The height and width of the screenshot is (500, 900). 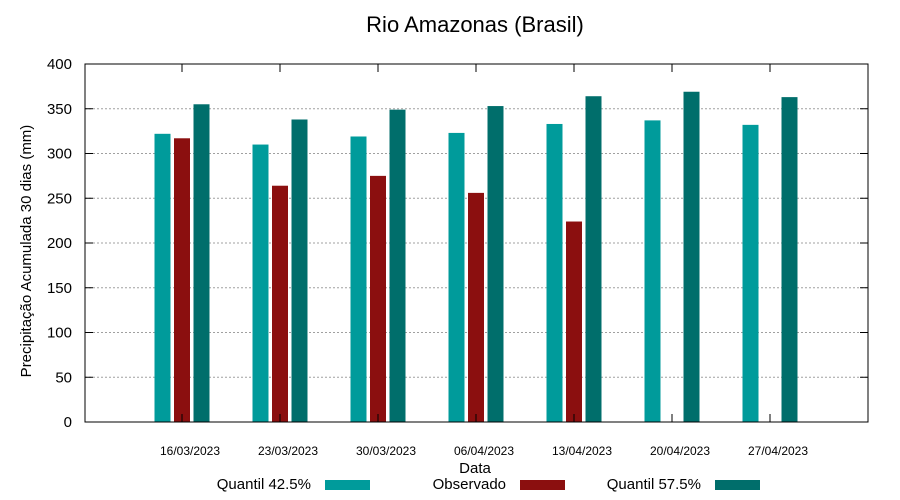 I want to click on x-tick-label: 30/03/2023, so click(x=386, y=451).